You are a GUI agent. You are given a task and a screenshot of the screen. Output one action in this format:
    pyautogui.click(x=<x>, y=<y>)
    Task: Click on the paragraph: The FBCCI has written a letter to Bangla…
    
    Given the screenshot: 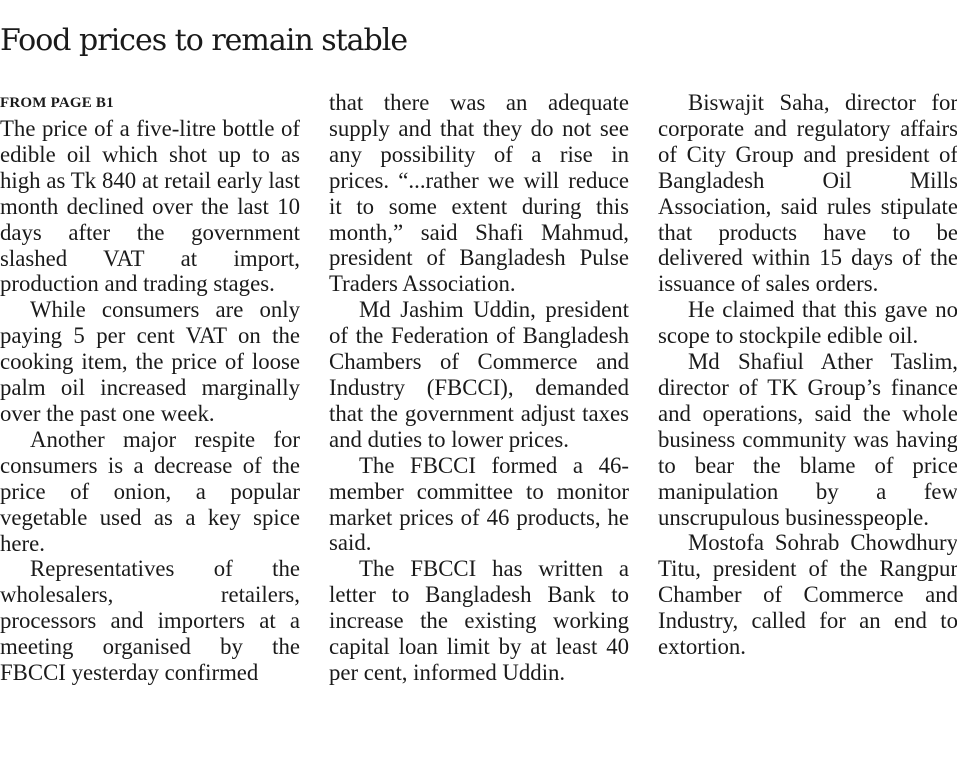 What is the action you would take?
    pyautogui.click(x=479, y=620)
    